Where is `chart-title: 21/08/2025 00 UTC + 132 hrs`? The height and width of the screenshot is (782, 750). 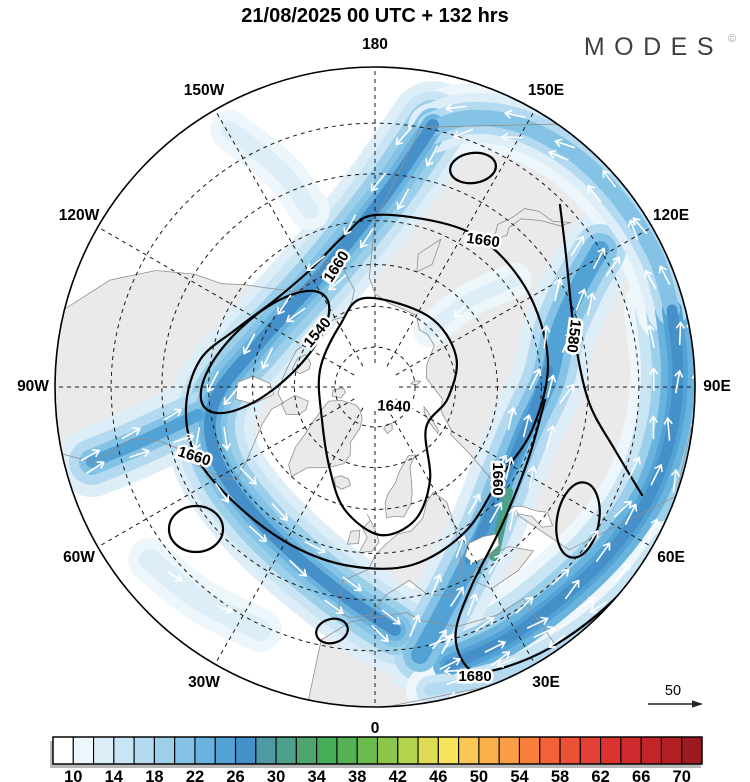 chart-title: 21/08/2025 00 UTC + 132 hrs is located at coordinates (374, 16).